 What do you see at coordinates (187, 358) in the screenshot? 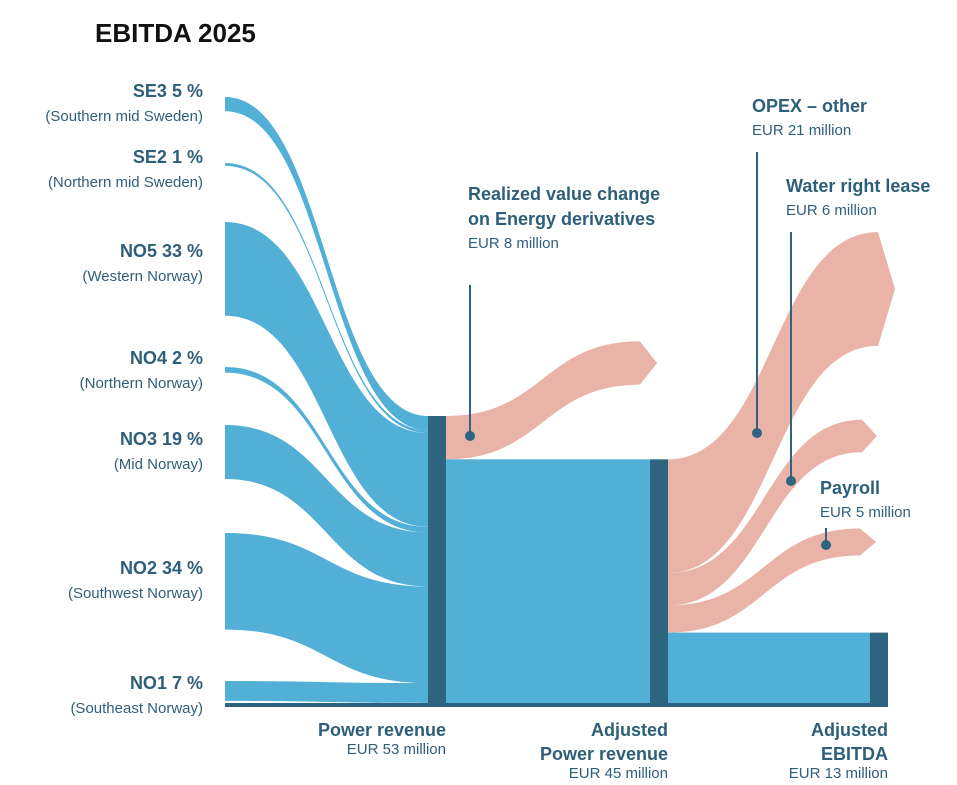
I see `source-value: 2 %` at bounding box center [187, 358].